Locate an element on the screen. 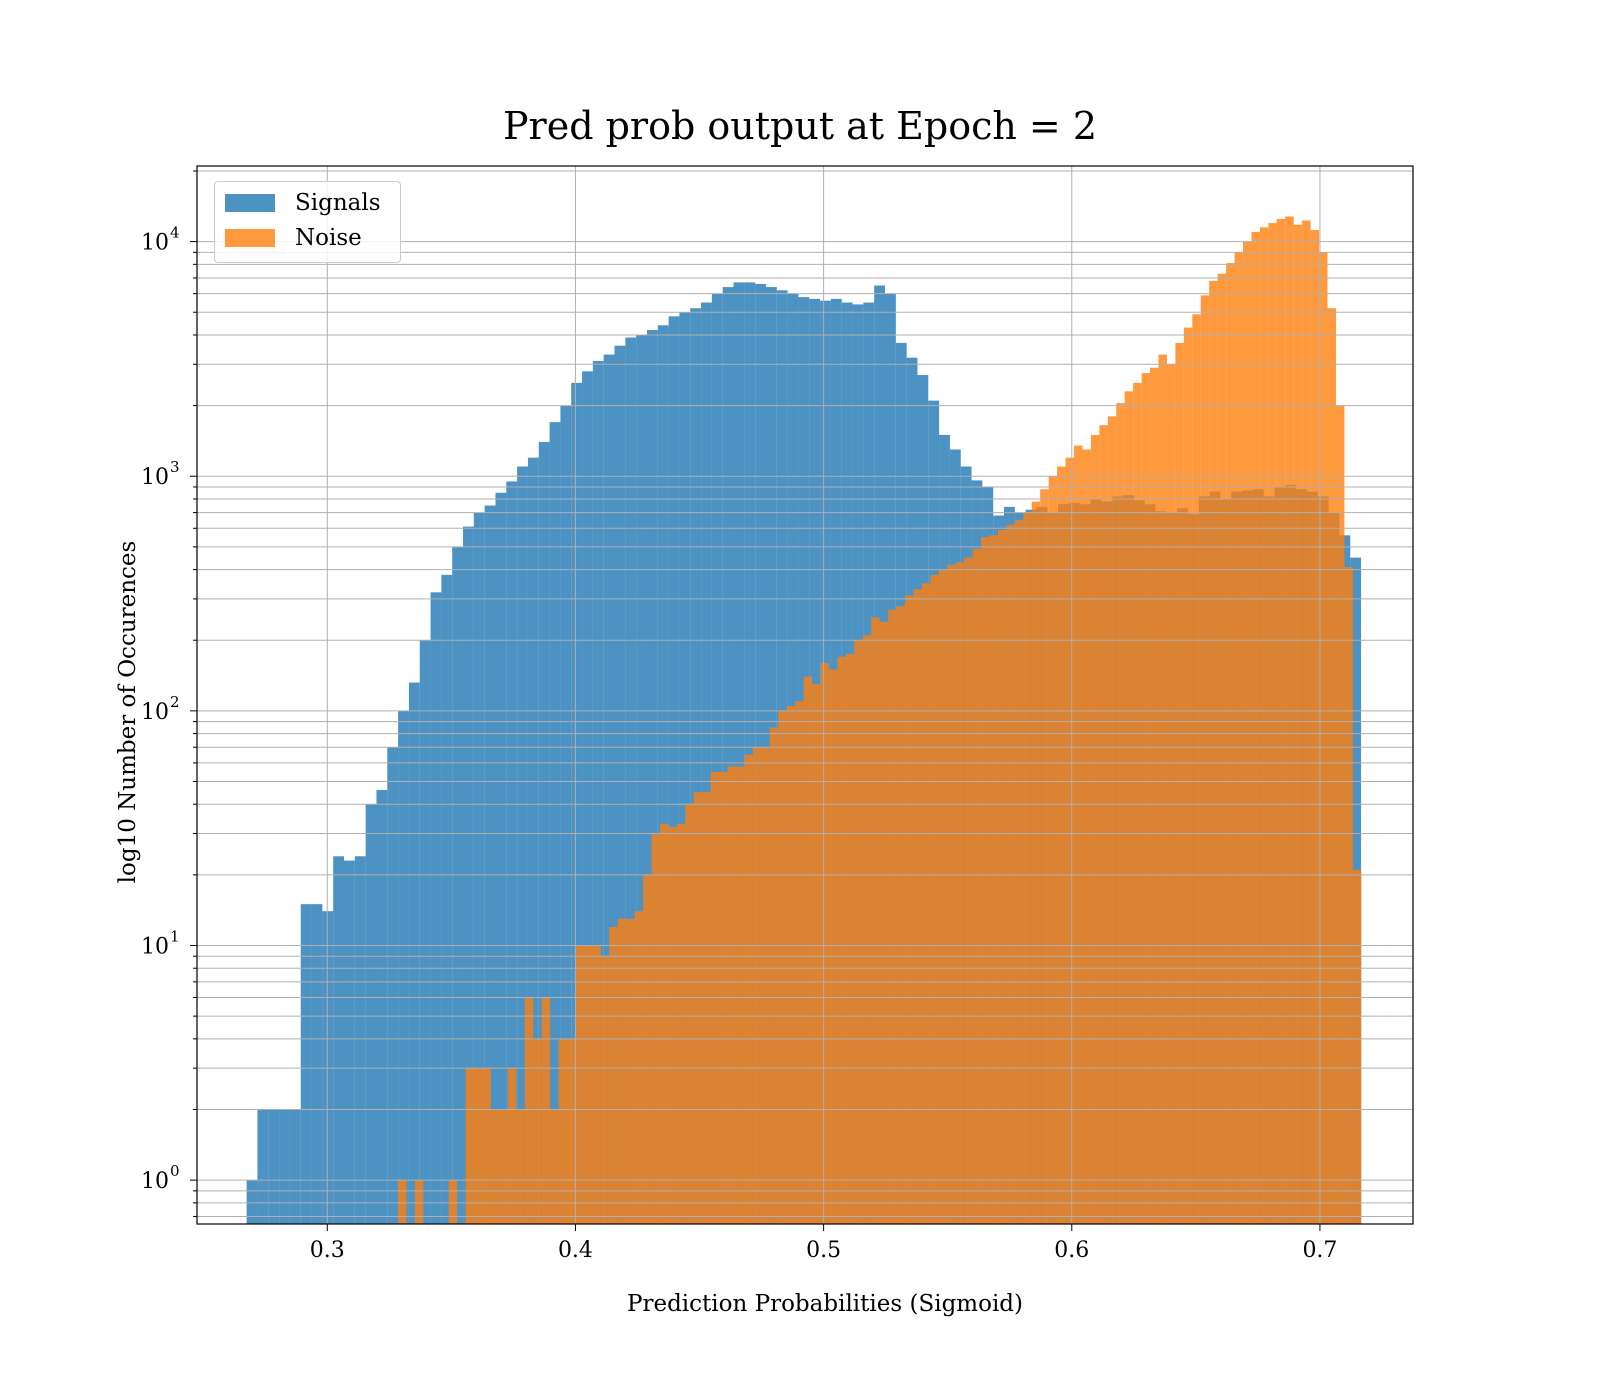 This screenshot has width=1600, height=1400. y-axis-label: log10 Number of Occurences is located at coordinates (128, 712).